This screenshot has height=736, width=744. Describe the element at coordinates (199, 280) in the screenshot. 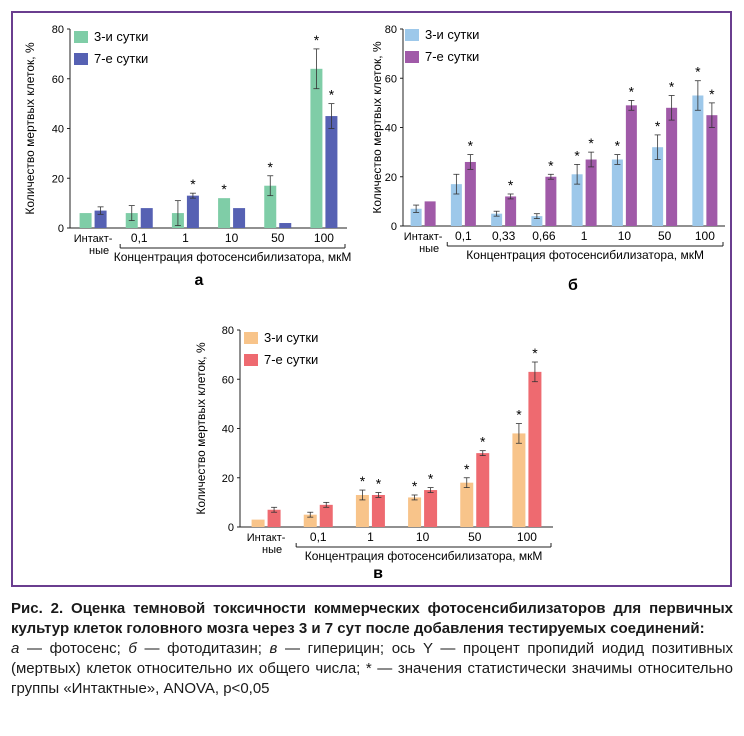

I see `panel-label: а` at that location.